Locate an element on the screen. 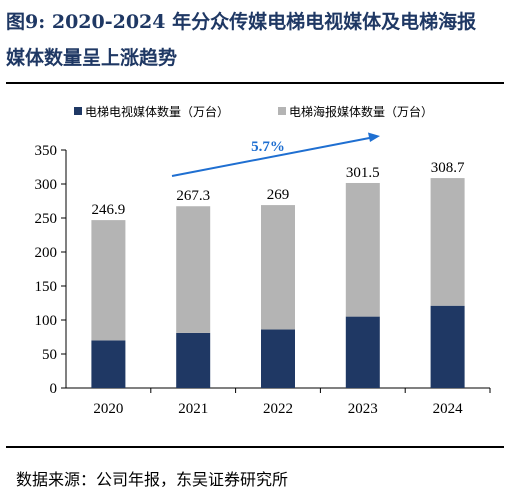 Image resolution: width=510 pixels, height=496 pixels. y-tick-label: 150 is located at coordinates (46, 287).